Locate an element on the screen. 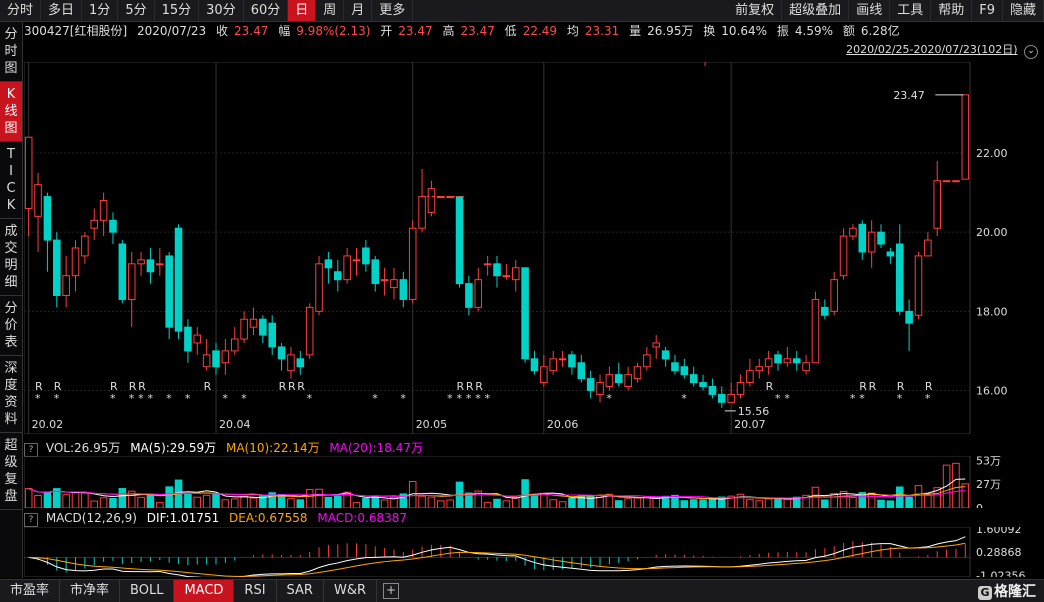  signal-r-marker: R is located at coordinates (461, 386).